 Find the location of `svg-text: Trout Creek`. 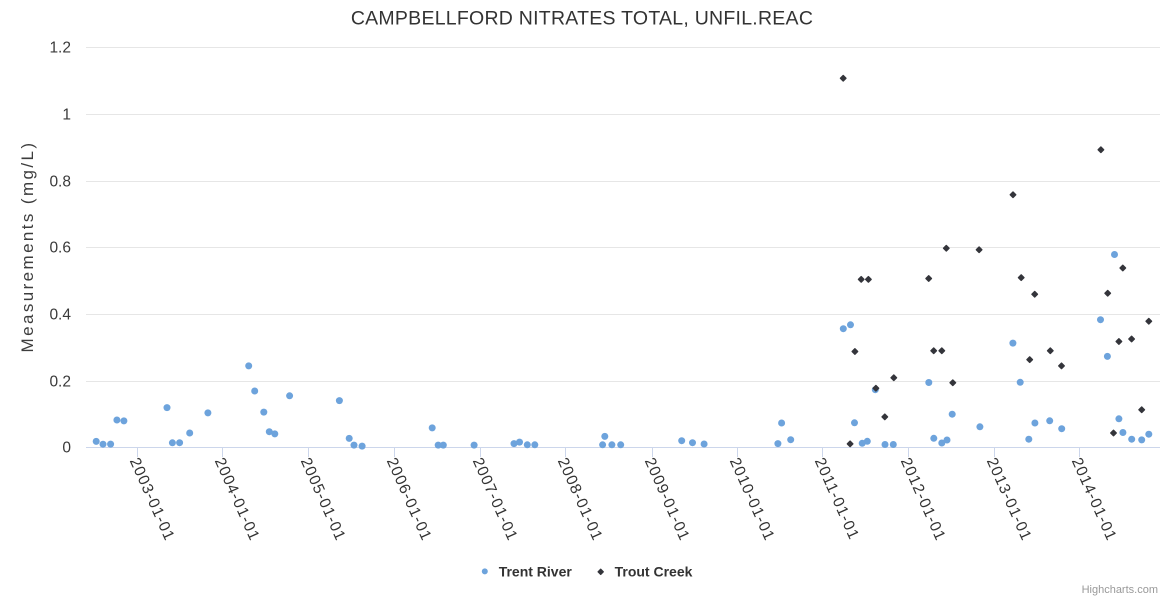

svg-text: Trout Creek is located at coordinates (654, 572).